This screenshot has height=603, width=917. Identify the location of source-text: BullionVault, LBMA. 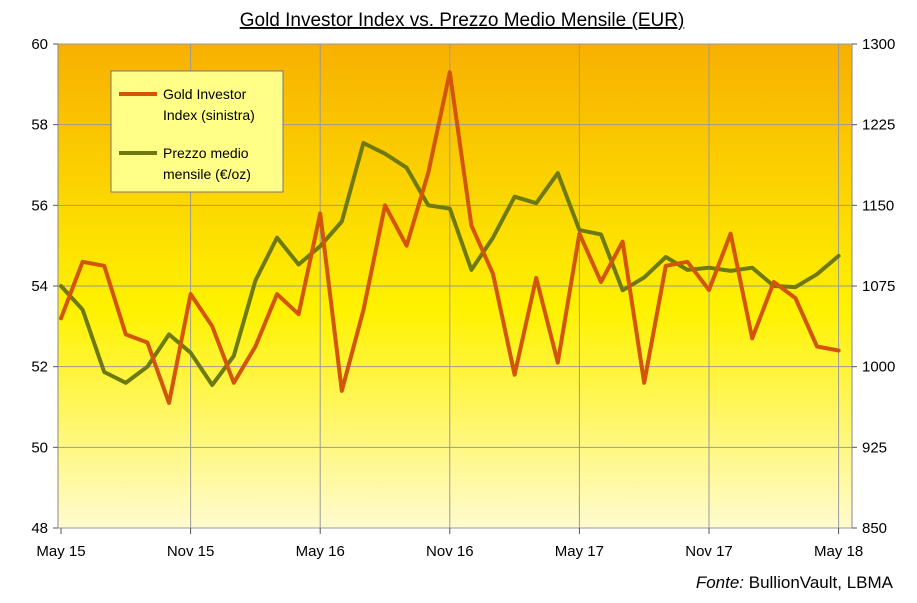
(819, 582).